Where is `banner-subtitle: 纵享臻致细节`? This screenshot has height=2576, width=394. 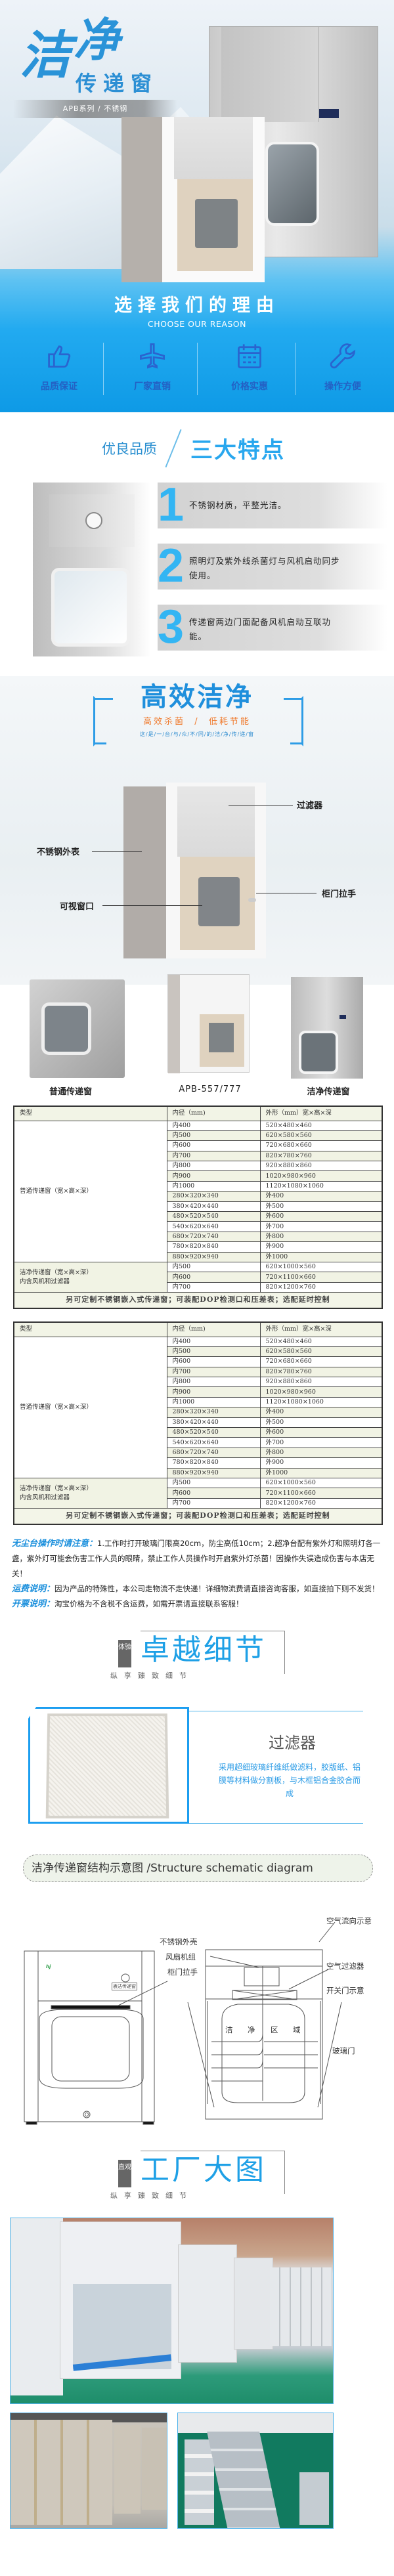 banner-subtitle: 纵享臻致细节 is located at coordinates (153, 2195).